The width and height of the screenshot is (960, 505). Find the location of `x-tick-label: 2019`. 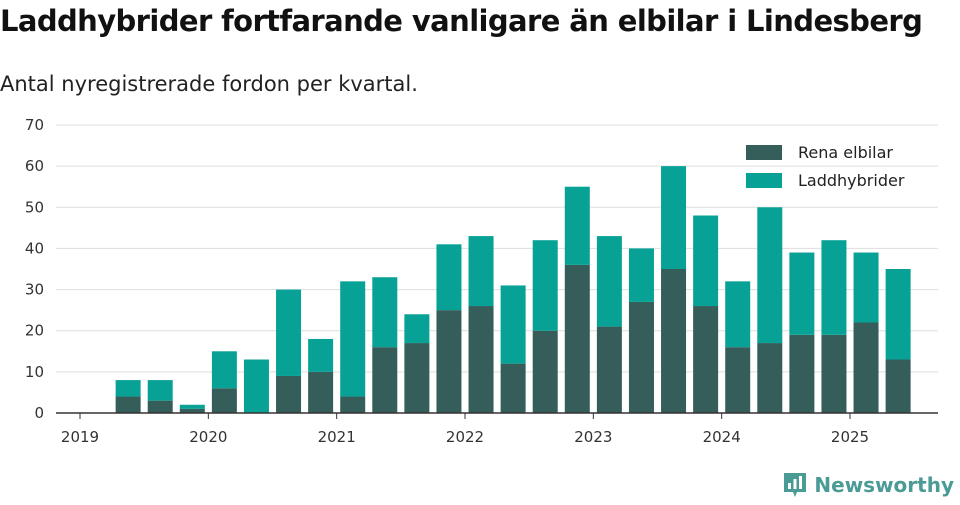

x-tick-label: 2019 is located at coordinates (80, 437).